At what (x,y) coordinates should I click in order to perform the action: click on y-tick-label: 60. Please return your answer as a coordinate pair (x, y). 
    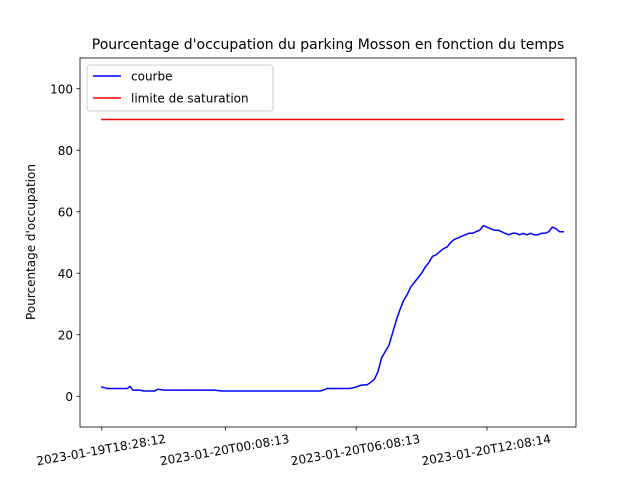
    Looking at the image, I should click on (65, 212).